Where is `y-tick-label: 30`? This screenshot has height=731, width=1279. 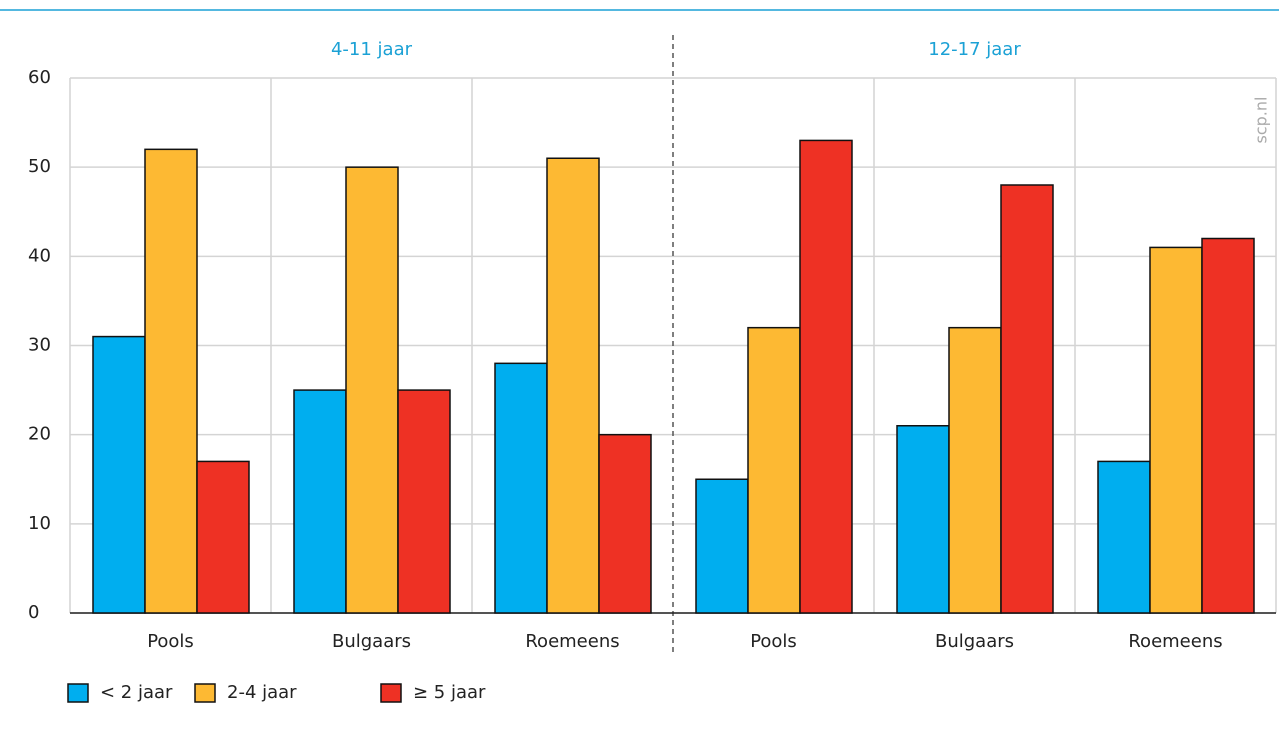
y-tick-label: 30 is located at coordinates (39, 345).